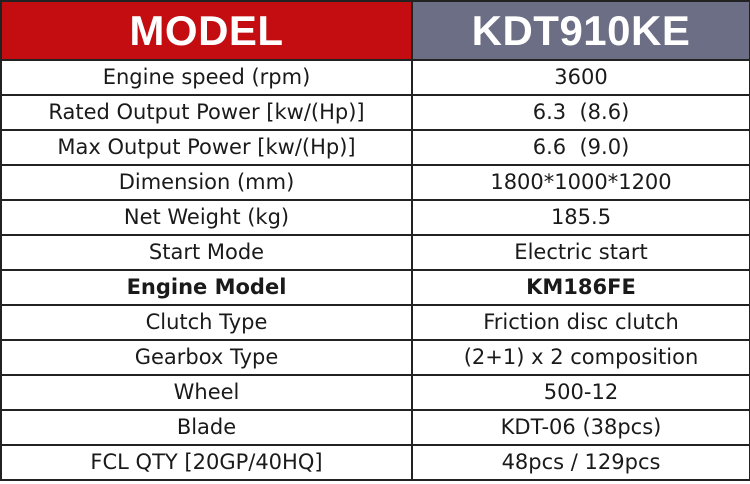 This screenshot has height=484, width=750. Describe the element at coordinates (206, 252) in the screenshot. I see `spec-label: Start Mode` at that location.